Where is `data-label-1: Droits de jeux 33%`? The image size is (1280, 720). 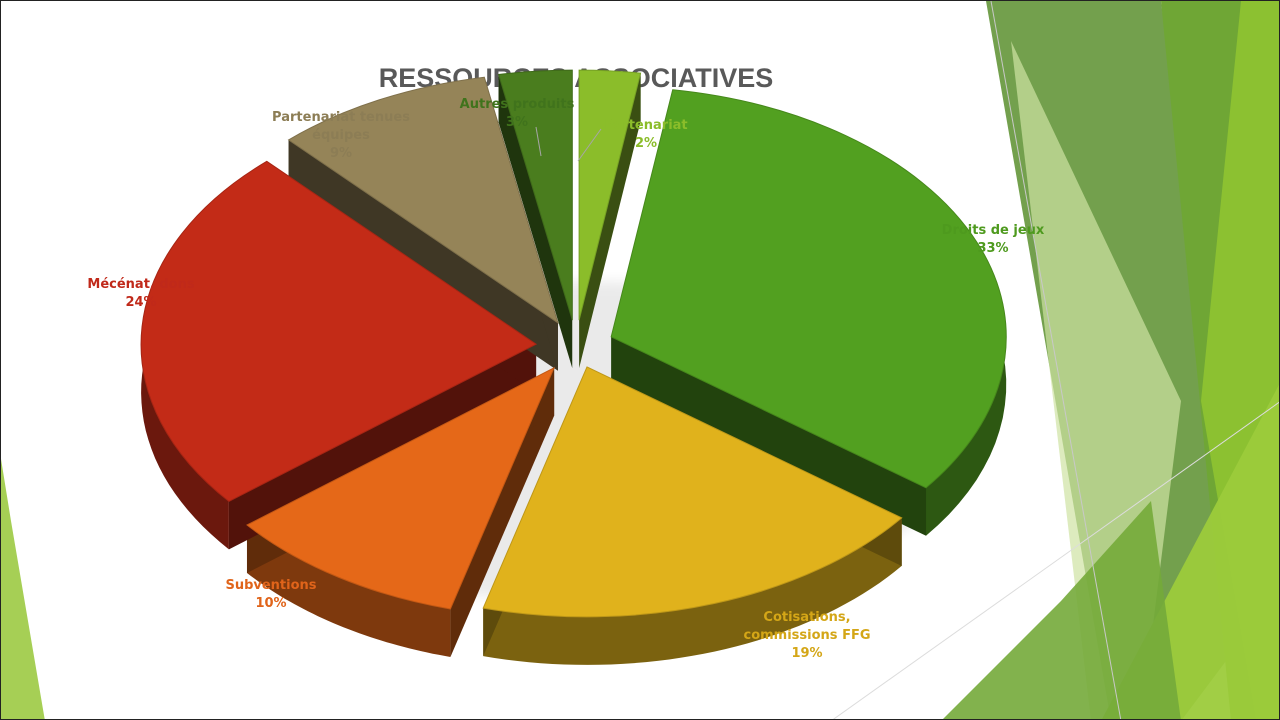 data-label-1: Droits de jeux 33% is located at coordinates (993, 239).